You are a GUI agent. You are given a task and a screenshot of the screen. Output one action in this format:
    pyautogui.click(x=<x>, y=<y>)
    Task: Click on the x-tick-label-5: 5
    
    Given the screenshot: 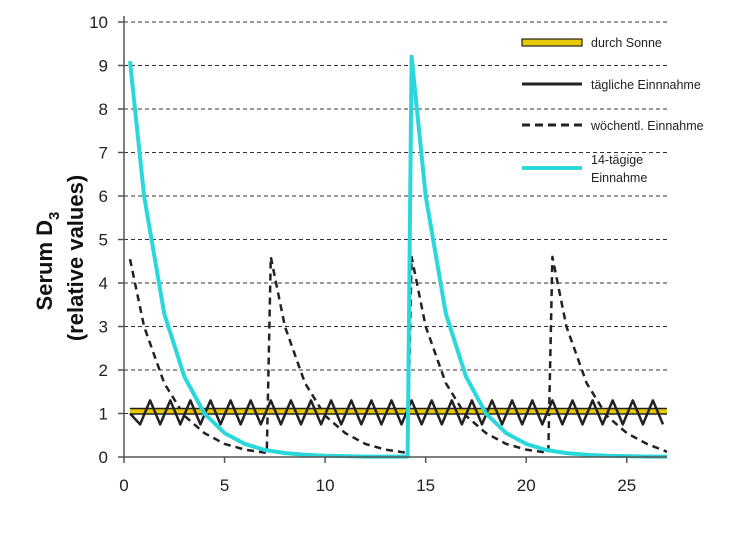 What is the action you would take?
    pyautogui.click(x=224, y=485)
    